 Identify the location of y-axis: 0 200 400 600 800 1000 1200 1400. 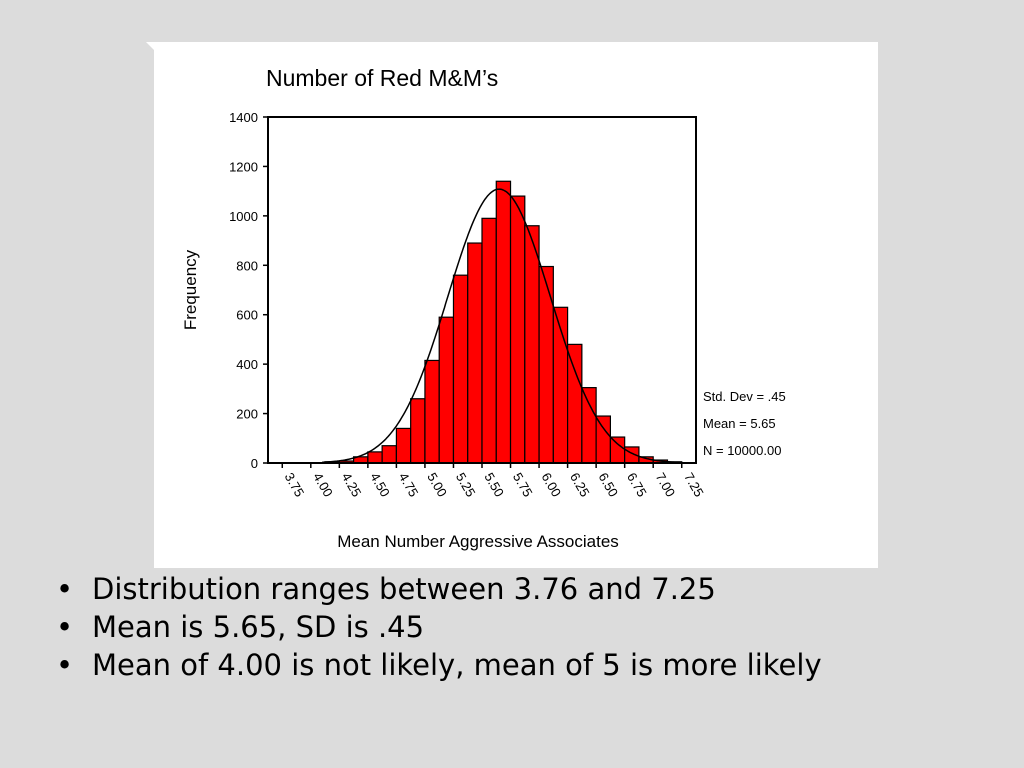
(248, 290).